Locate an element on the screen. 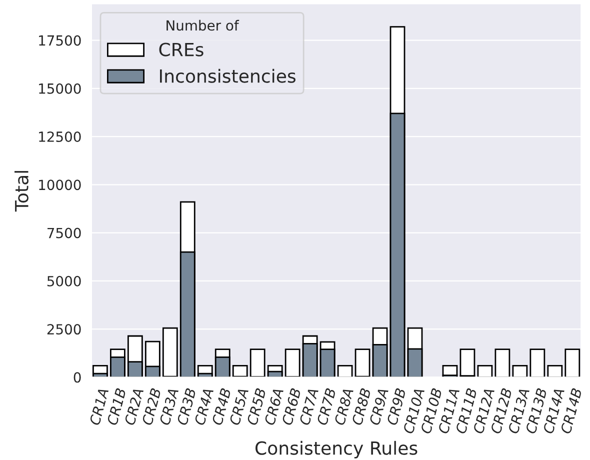  y-tick-label: 17500 is located at coordinates (60, 40).